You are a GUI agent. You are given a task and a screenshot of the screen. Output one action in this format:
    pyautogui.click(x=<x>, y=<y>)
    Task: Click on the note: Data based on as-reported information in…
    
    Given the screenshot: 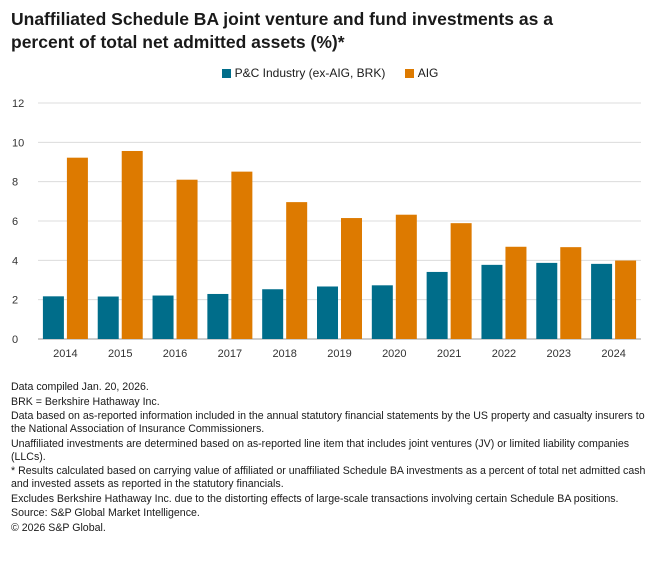 What is the action you would take?
    pyautogui.click(x=328, y=422)
    